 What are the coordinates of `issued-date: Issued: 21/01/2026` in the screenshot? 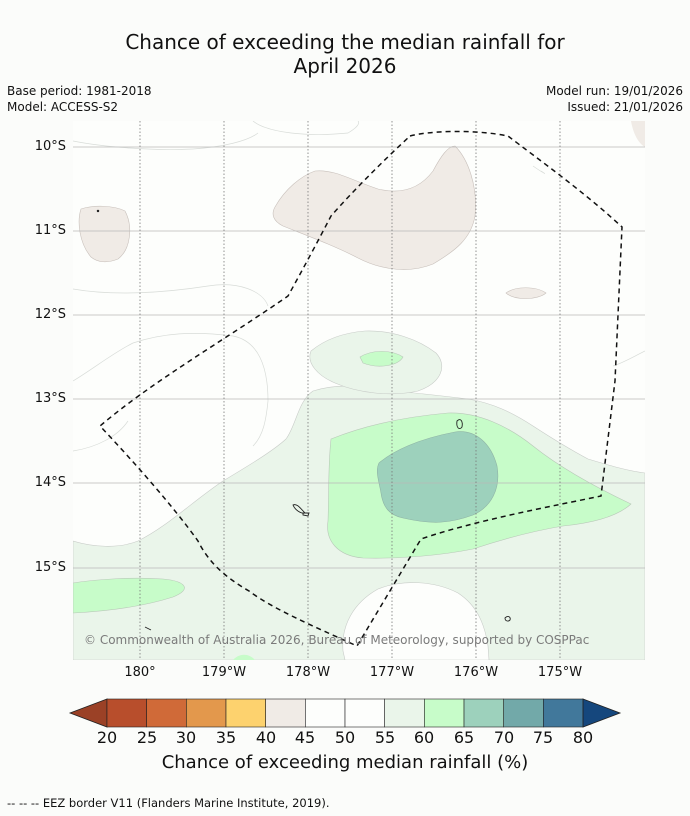 It's located at (625, 107).